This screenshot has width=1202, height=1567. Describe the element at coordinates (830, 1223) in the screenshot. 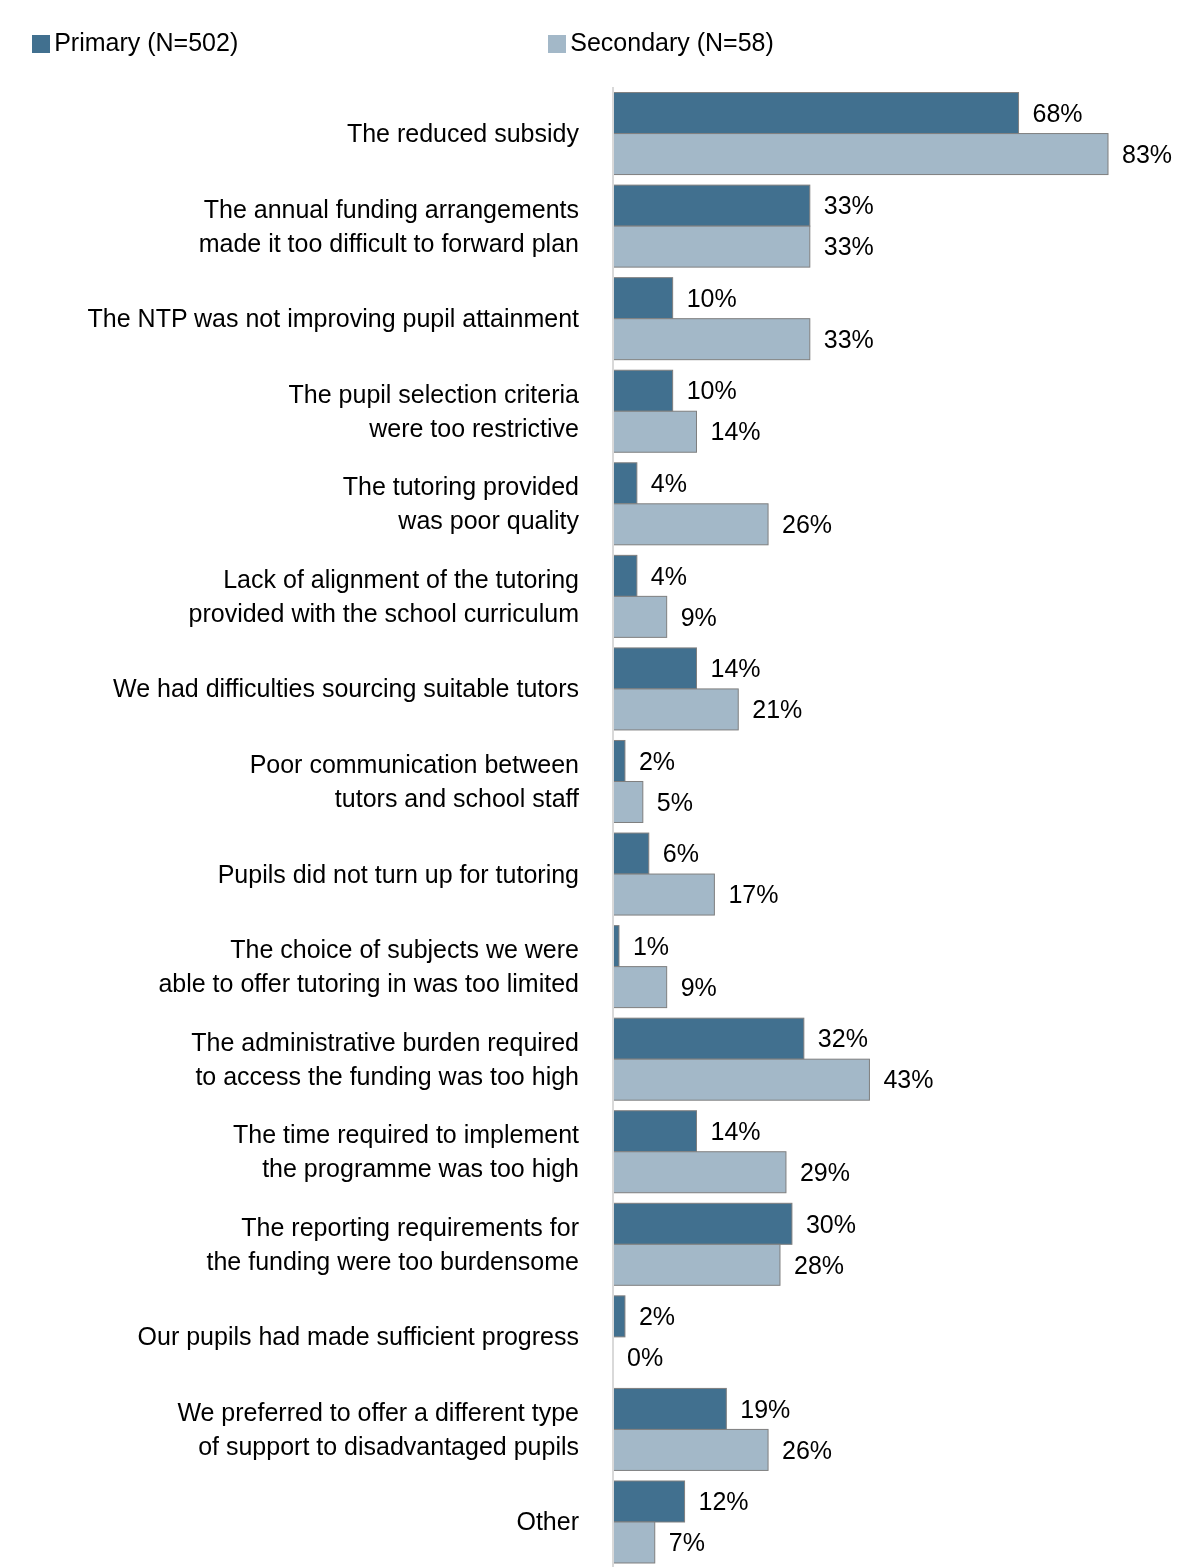

I see `data-label: 30%` at that location.